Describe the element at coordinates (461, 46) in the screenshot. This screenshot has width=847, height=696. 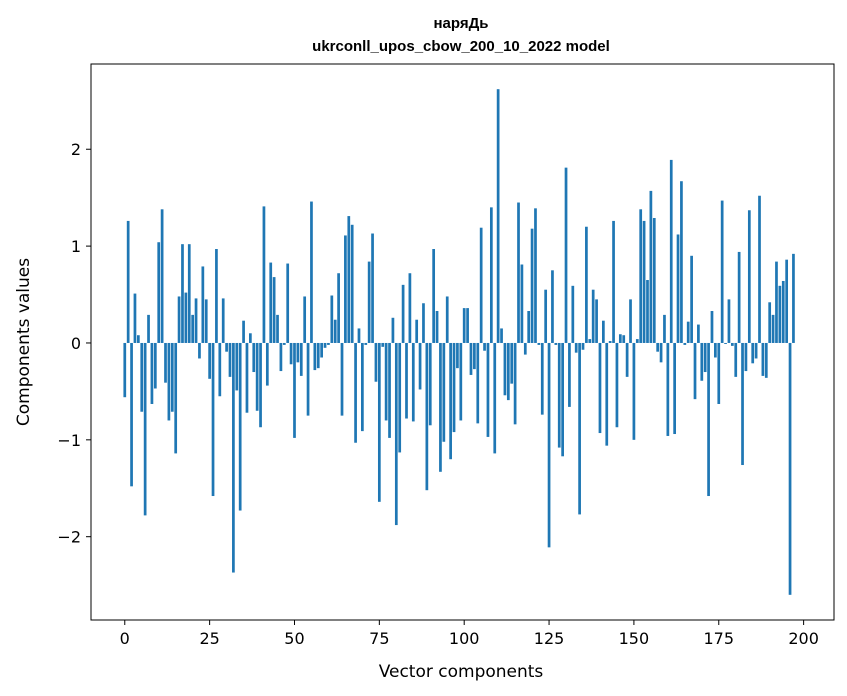
I see `chart-subtitle: ukrconll_upos_cbow_200_10_2022 model` at that location.